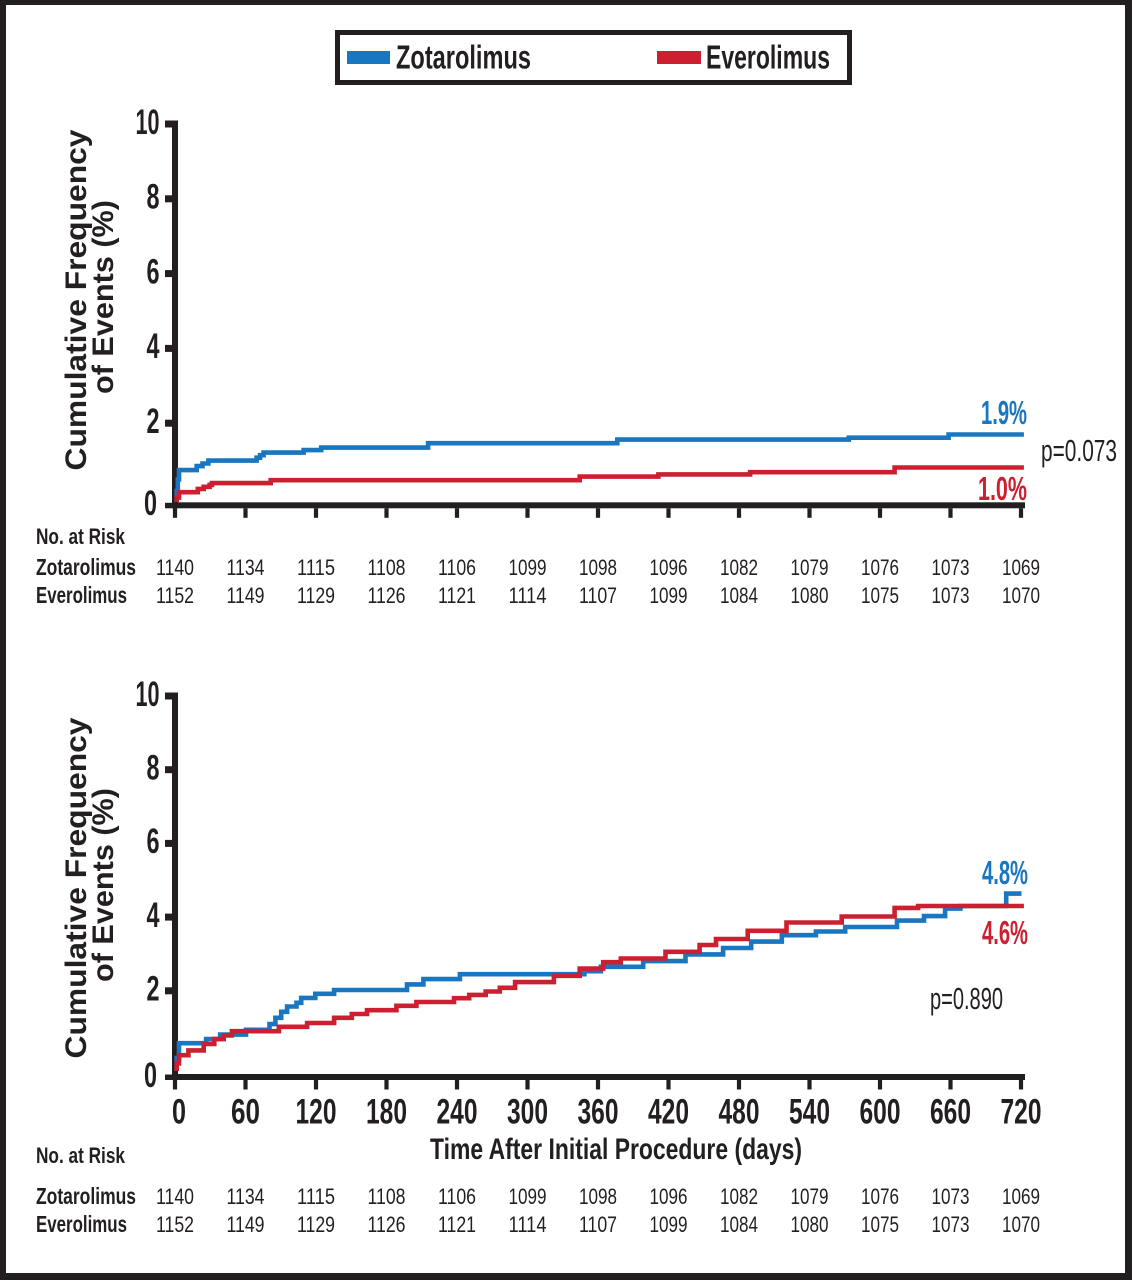 This screenshot has width=1132, height=1280. I want to click on svg-text: 600, so click(880, 1112).